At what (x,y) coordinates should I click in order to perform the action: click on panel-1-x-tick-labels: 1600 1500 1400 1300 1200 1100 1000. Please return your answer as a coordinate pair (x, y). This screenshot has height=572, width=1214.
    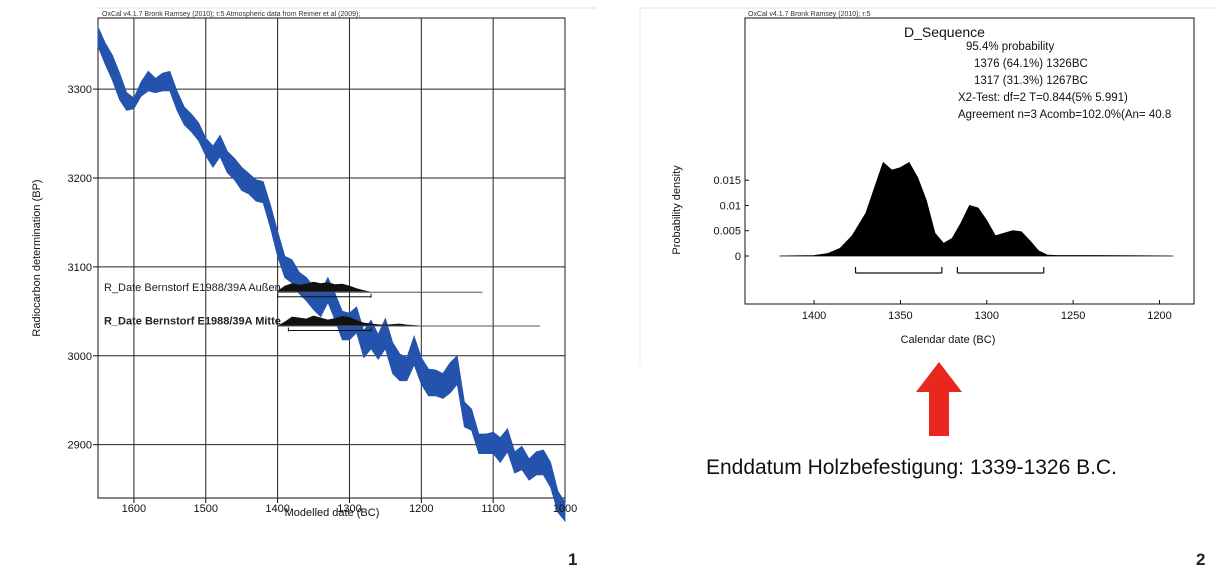
    Looking at the image, I should click on (350, 509).